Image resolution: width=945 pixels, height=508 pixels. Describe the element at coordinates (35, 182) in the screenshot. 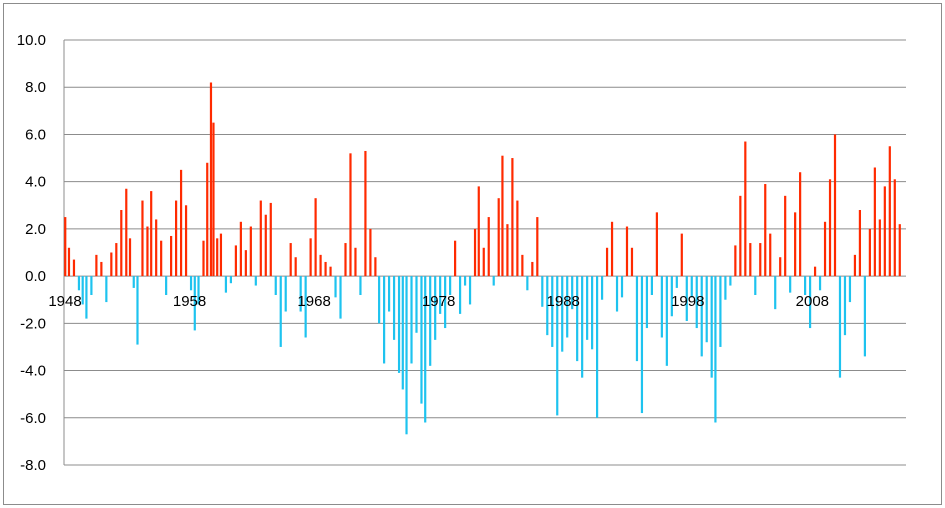

I see `y-tick-label: 4.0` at that location.